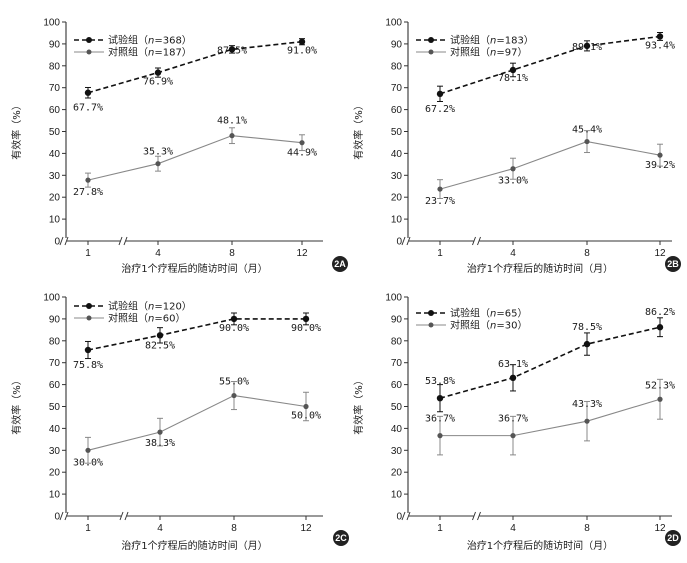 The width and height of the screenshot is (687, 563). Describe the element at coordinates (660, 528) in the screenshot. I see `x-tick-label: 12` at that location.